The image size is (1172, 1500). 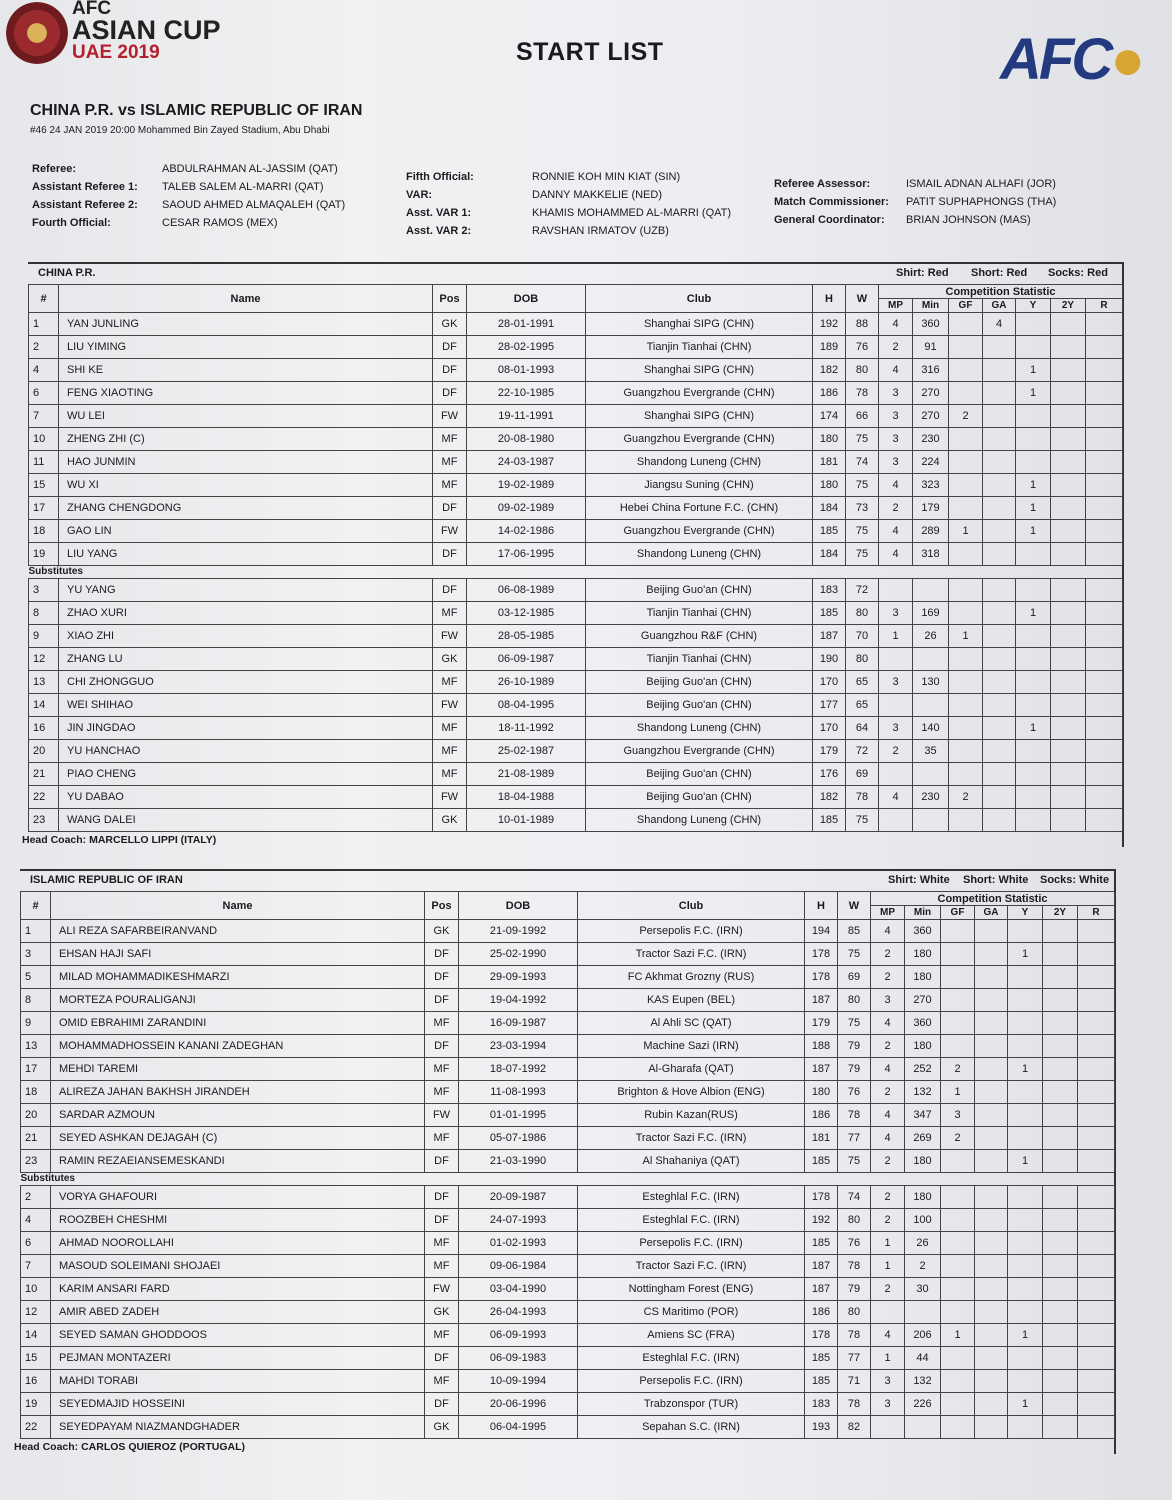 What do you see at coordinates (999, 273) in the screenshot?
I see `short-color: Short: Red` at bounding box center [999, 273].